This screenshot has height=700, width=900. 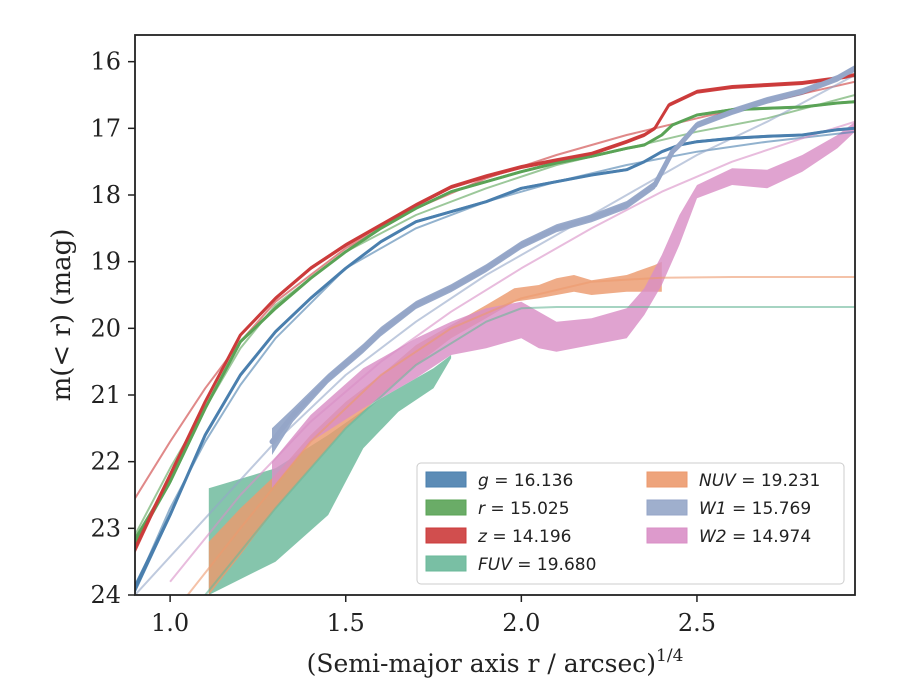 I want to click on y-axis-ticks: 16 17 18 19 20 21 22 23 24, so click(x=112, y=328).